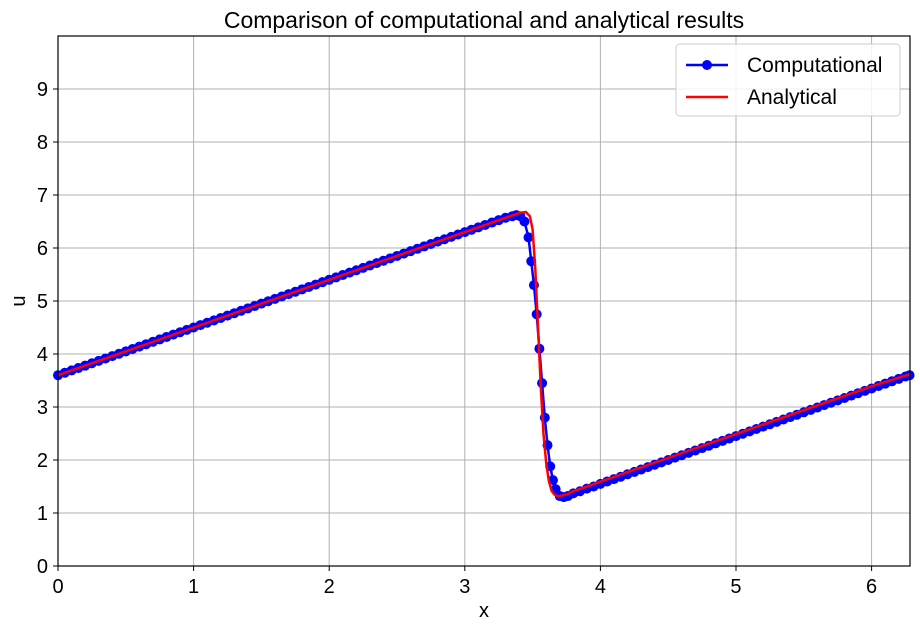 The height and width of the screenshot is (630, 920). Describe the element at coordinates (42, 408) in the screenshot. I see `y-tick-label: 3` at that location.